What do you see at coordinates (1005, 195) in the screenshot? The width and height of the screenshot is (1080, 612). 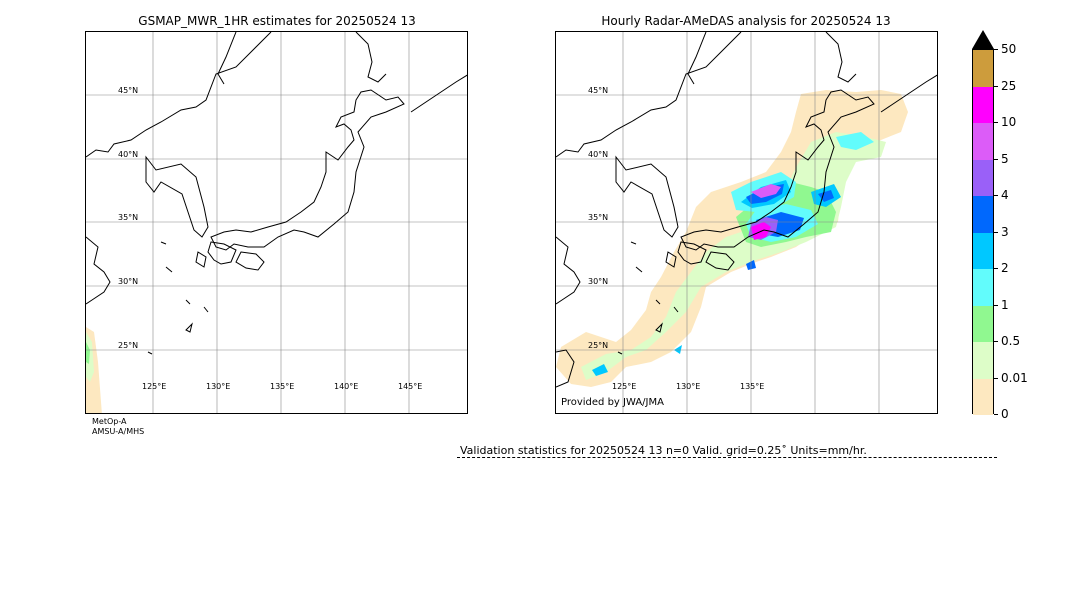 I see `colorbar-tick-label: 4` at bounding box center [1005, 195].